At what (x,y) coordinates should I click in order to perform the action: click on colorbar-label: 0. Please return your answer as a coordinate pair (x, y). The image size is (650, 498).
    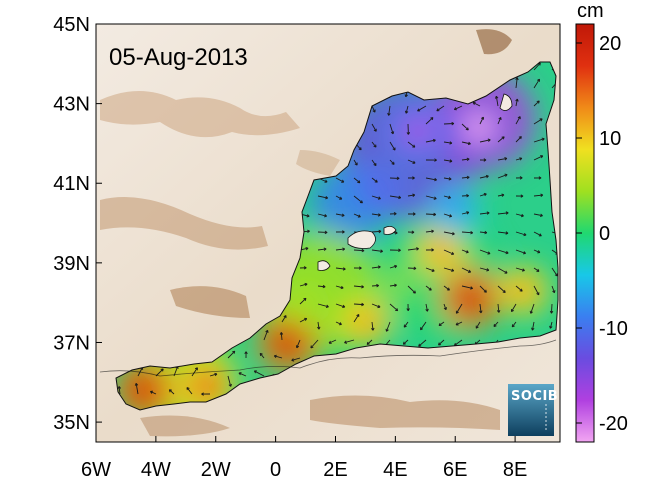
    Looking at the image, I should click on (604, 234).